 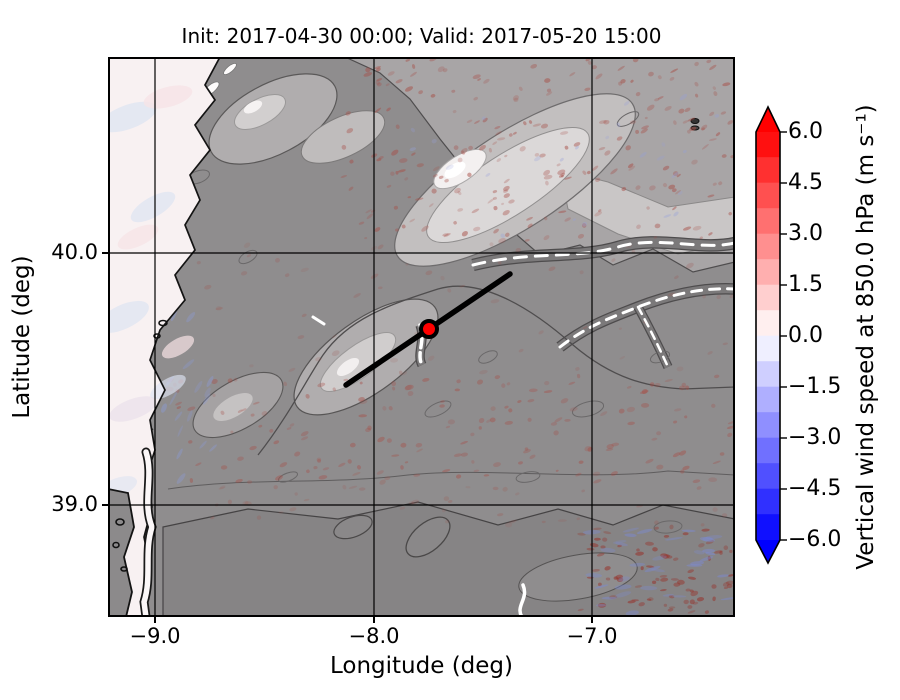 I want to click on colorbar, so click(x=770, y=337).